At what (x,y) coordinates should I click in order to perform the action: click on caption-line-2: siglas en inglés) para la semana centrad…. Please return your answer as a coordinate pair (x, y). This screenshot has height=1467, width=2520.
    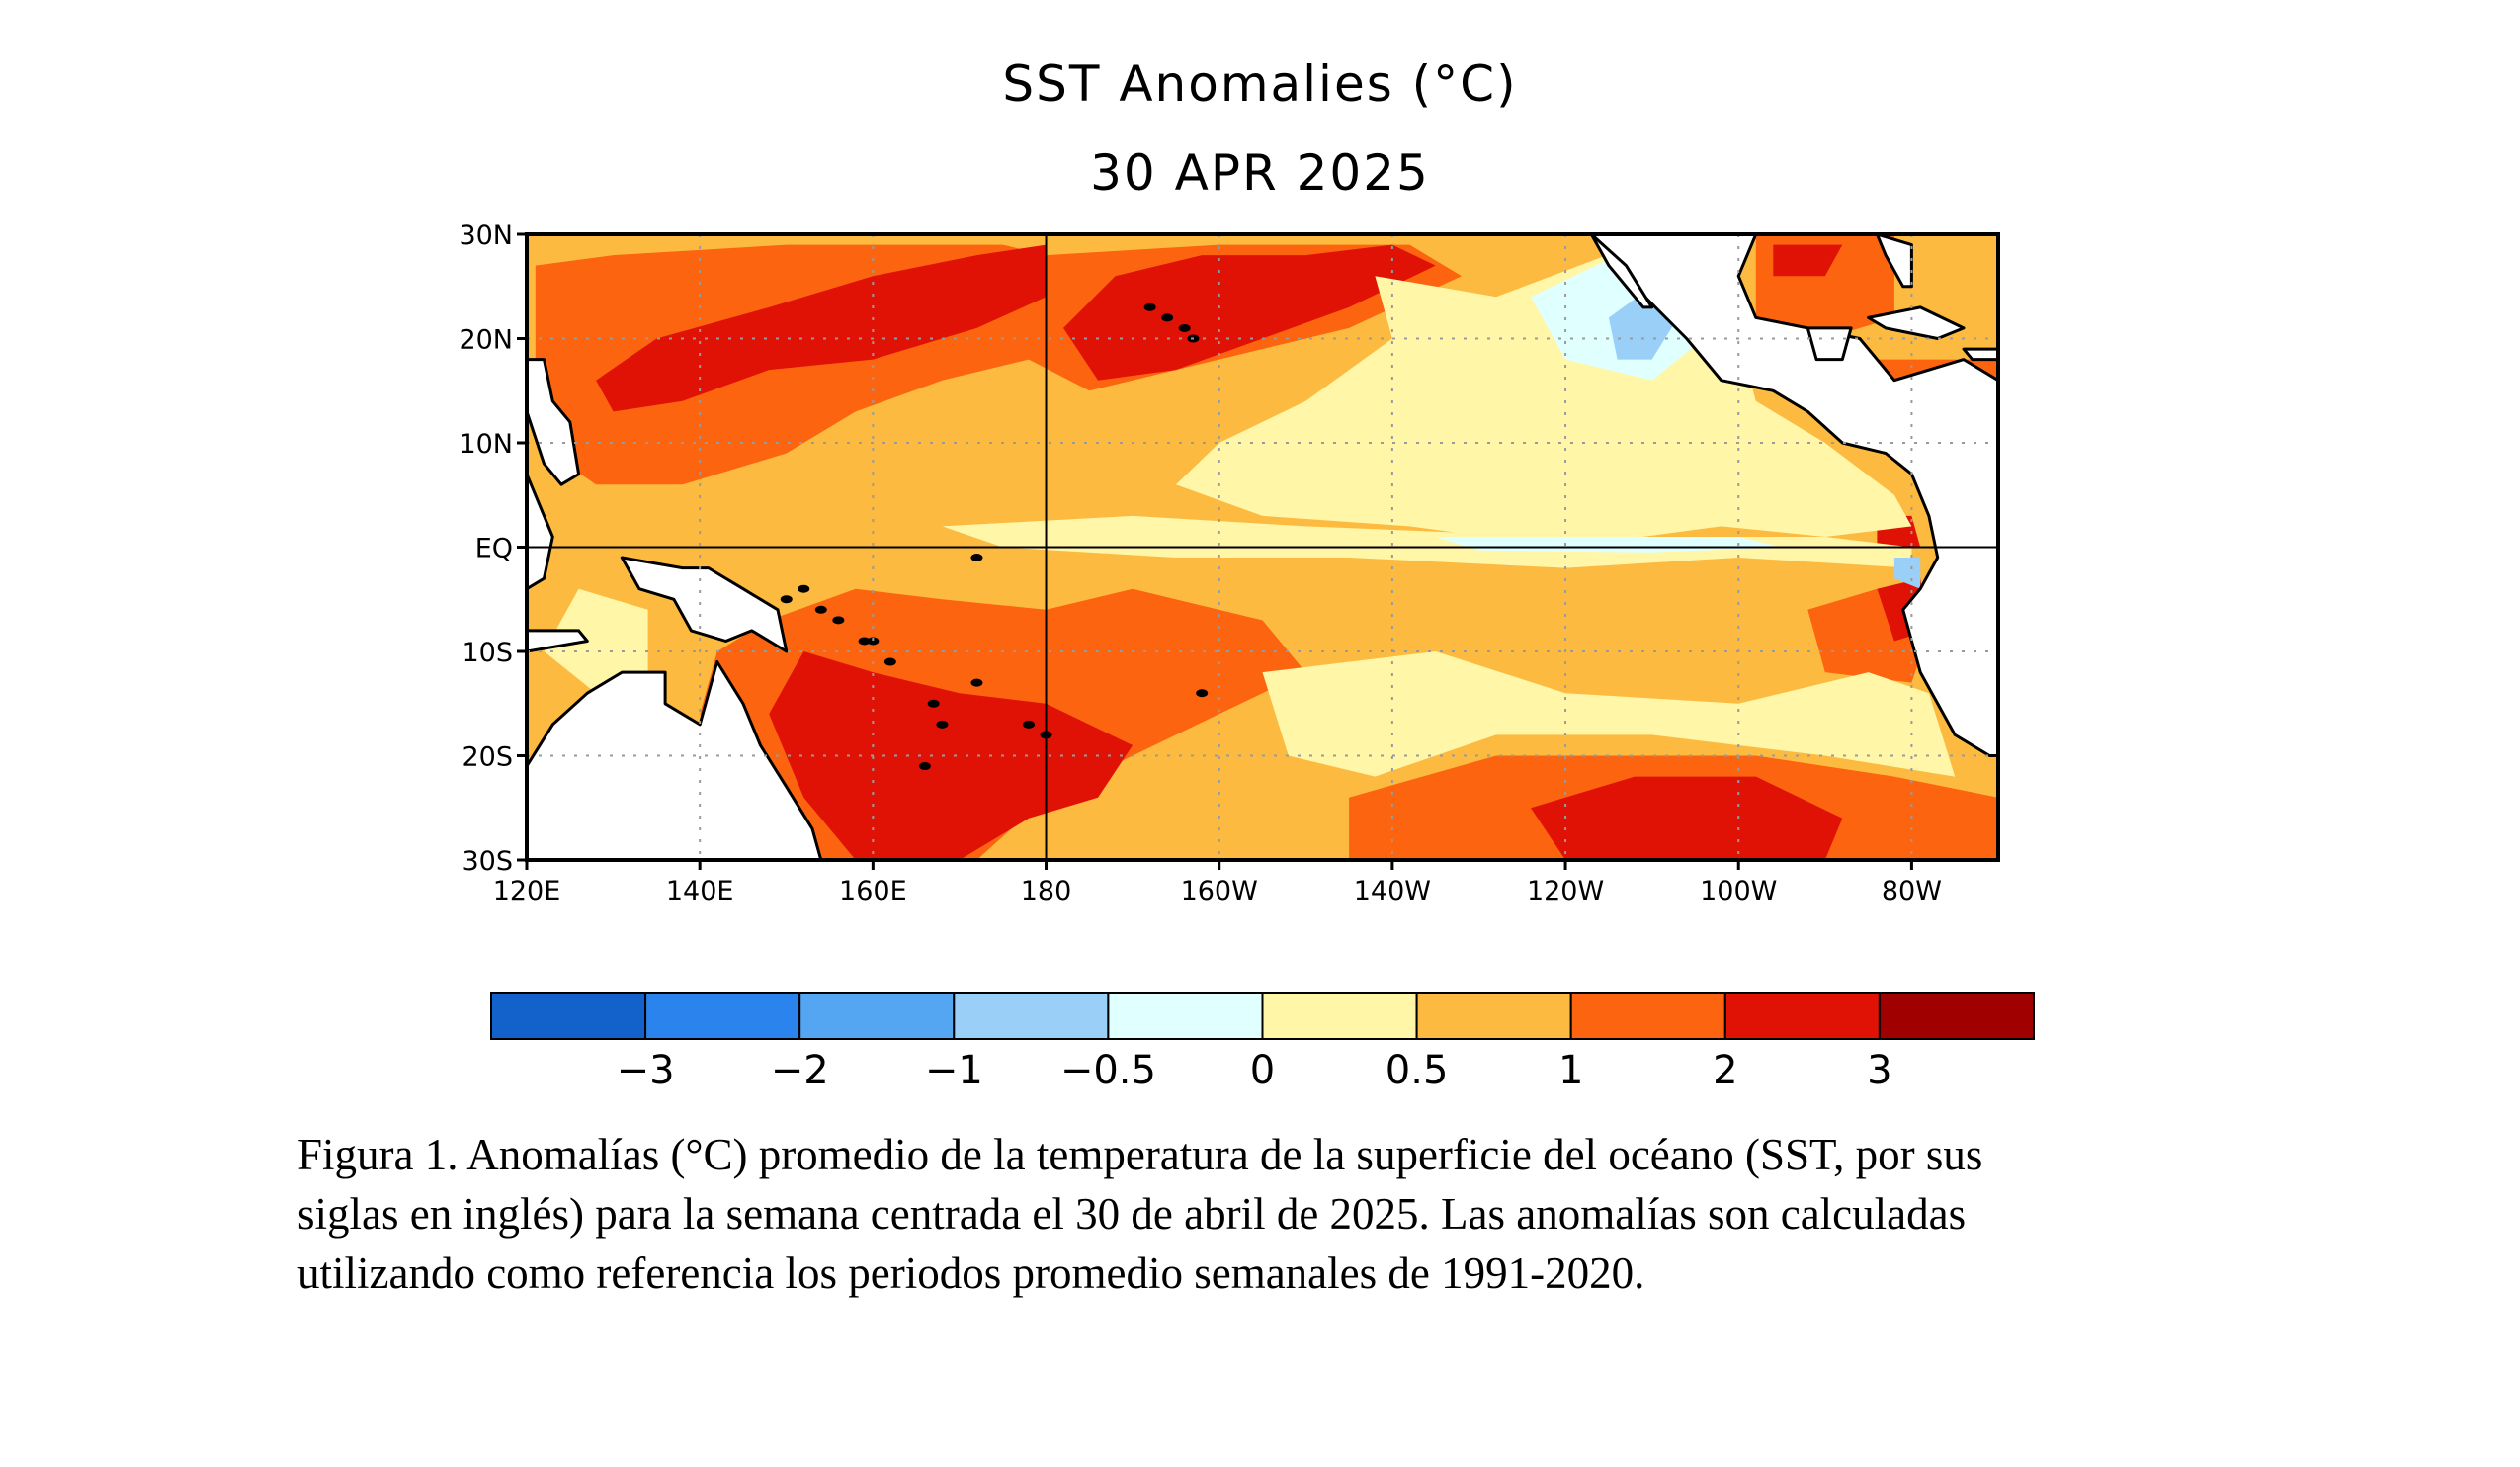
    Looking at the image, I should click on (1132, 1214).